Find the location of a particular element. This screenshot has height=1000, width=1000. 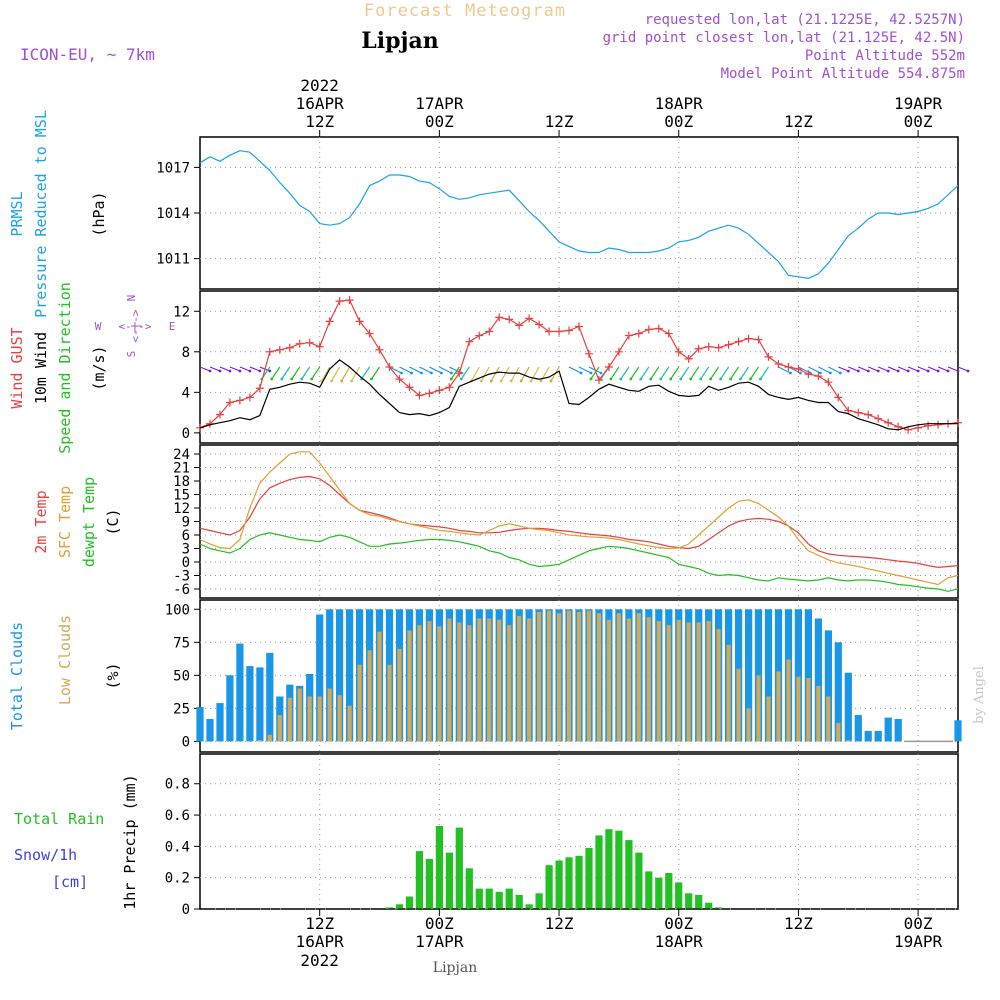

precip-ylabel: 1hr Precip (mm) is located at coordinates (130, 841).